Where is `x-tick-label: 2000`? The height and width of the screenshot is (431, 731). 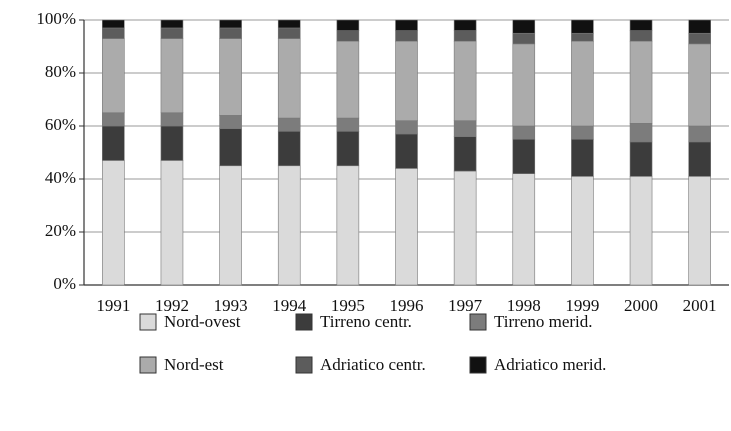 x-tick-label: 2000 is located at coordinates (641, 305).